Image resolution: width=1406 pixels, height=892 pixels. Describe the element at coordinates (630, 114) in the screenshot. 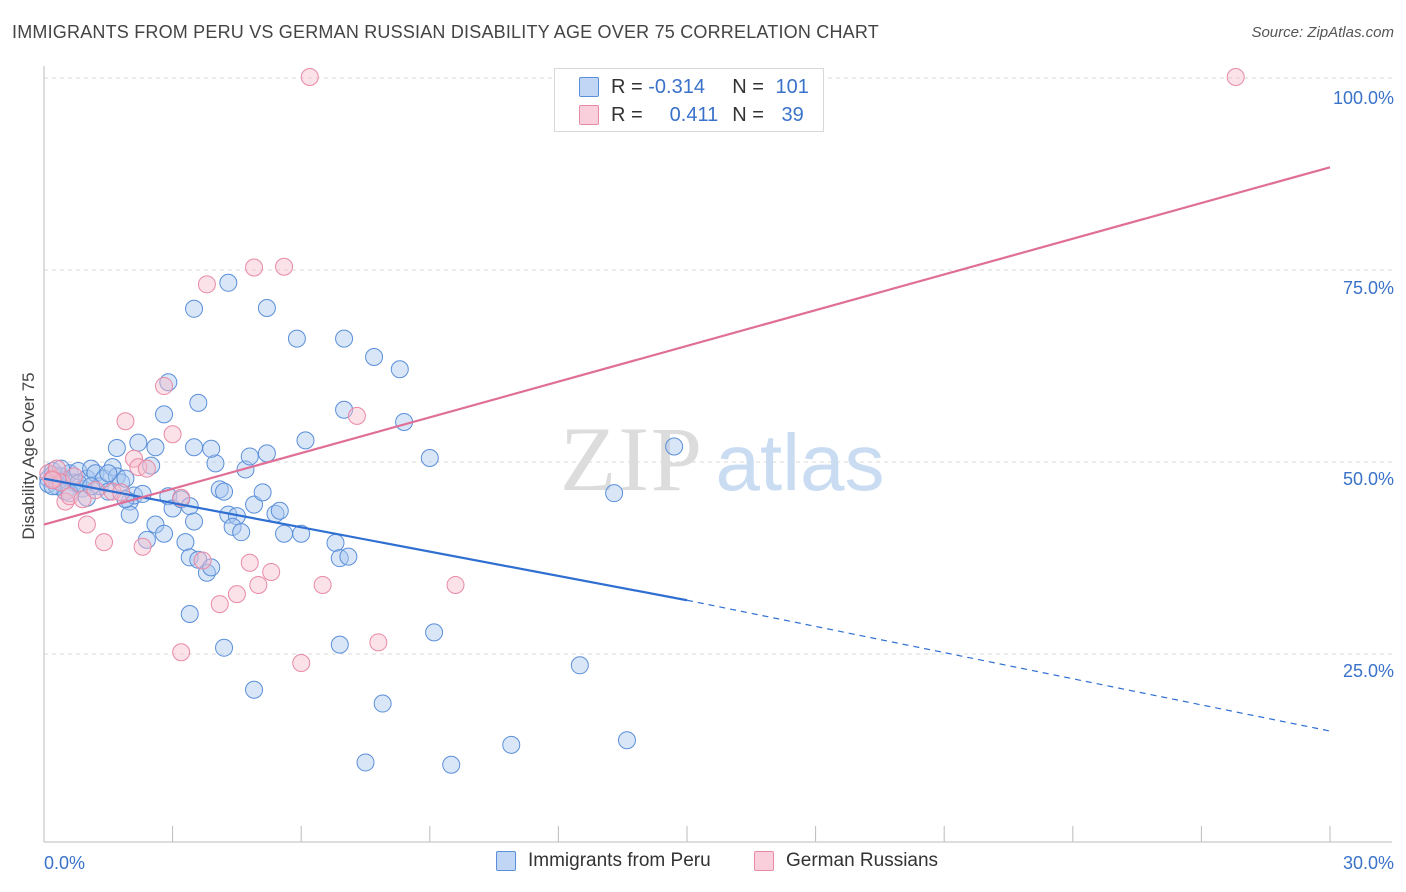

I see `legend-r-label: R =` at that location.